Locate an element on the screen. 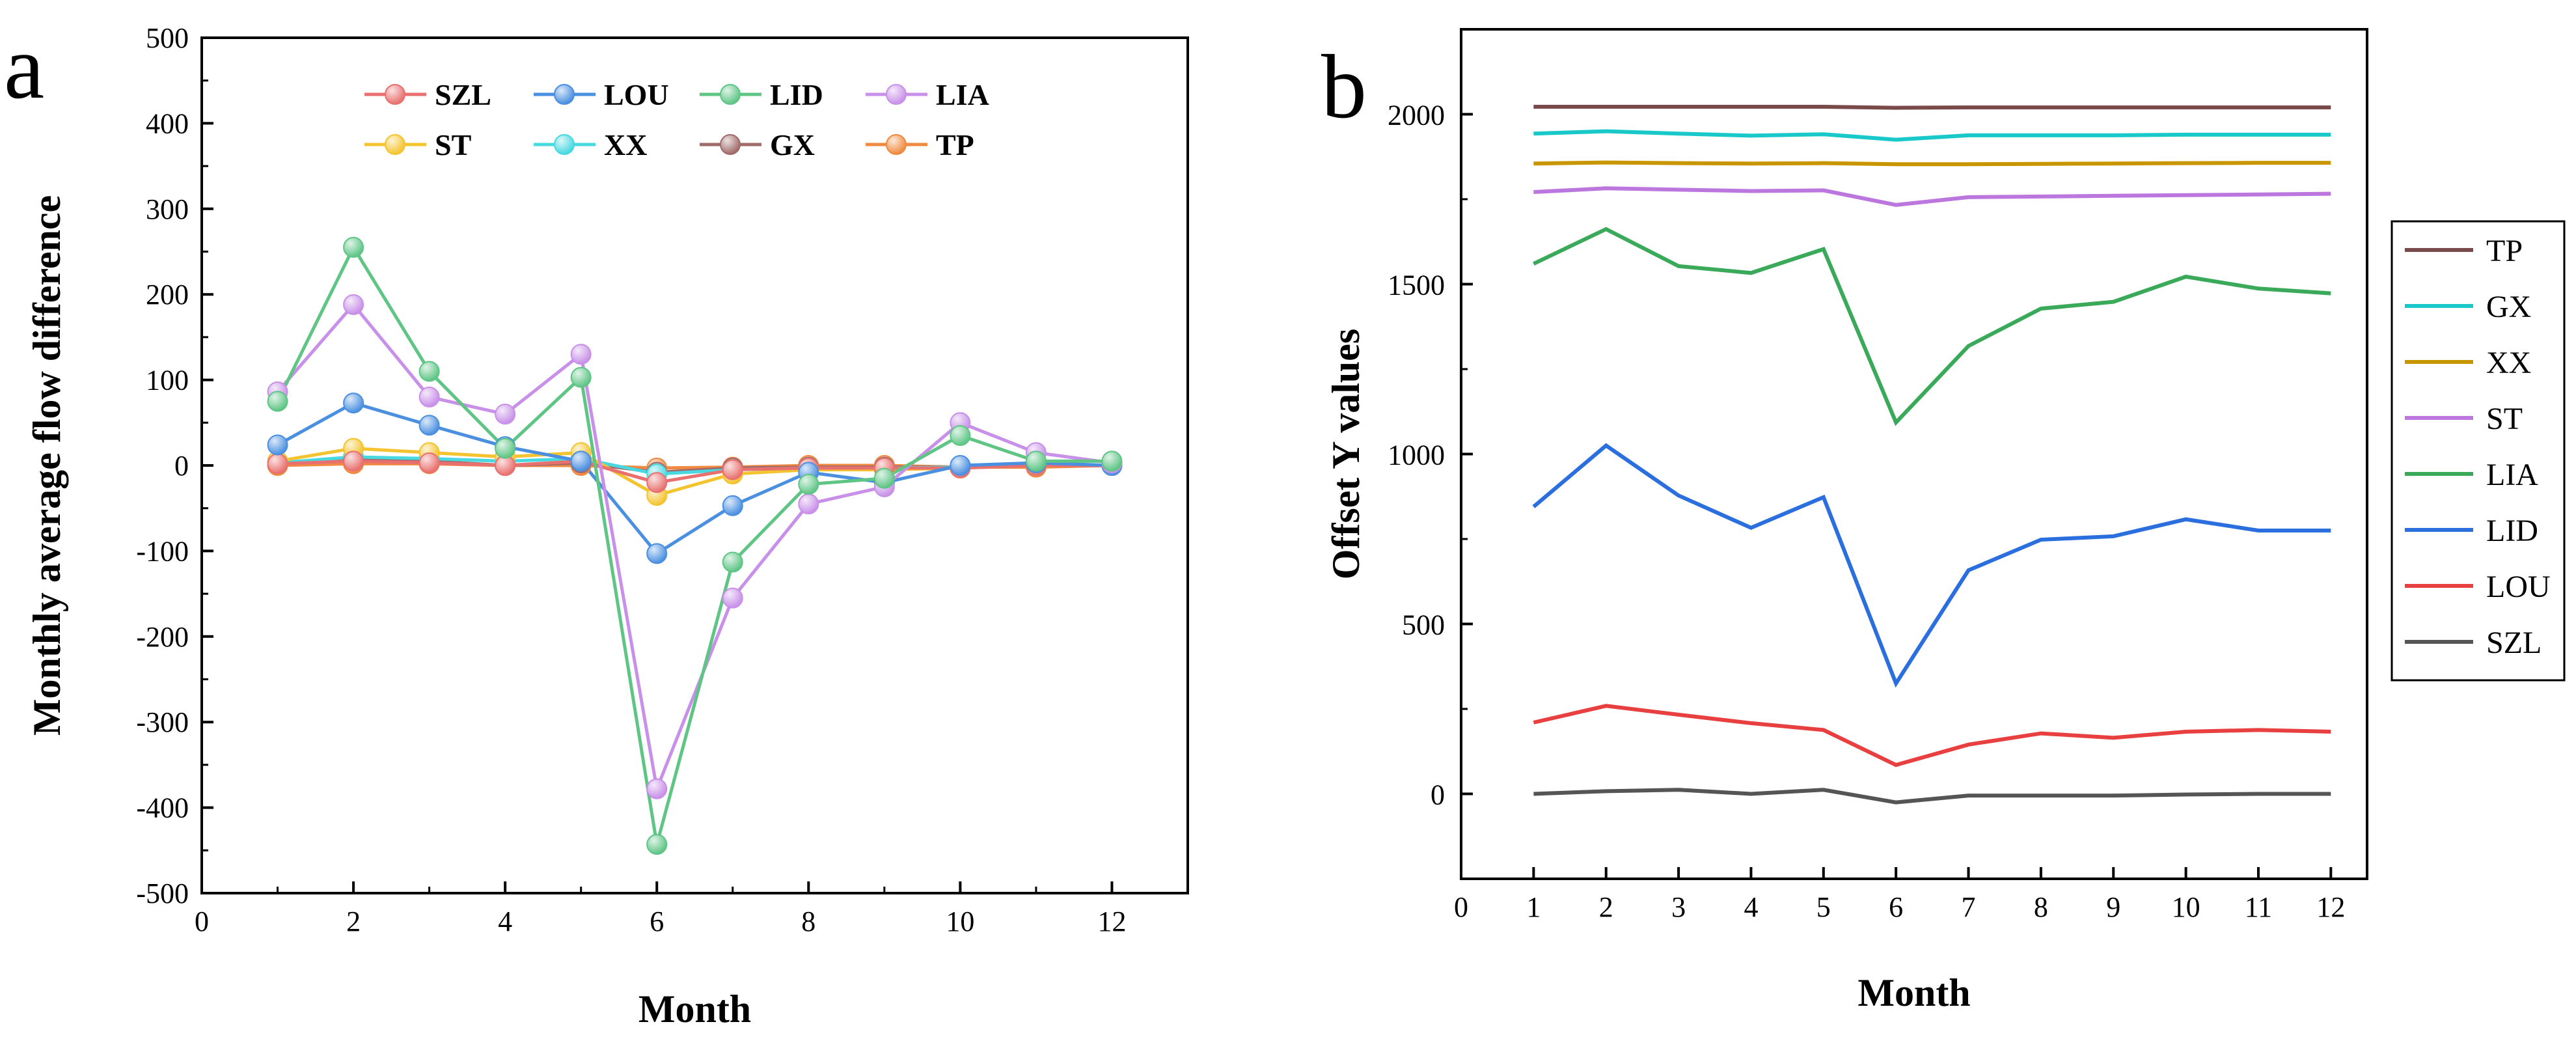 The width and height of the screenshot is (2576, 1037). x-tick-label-b: 6 is located at coordinates (1896, 907).